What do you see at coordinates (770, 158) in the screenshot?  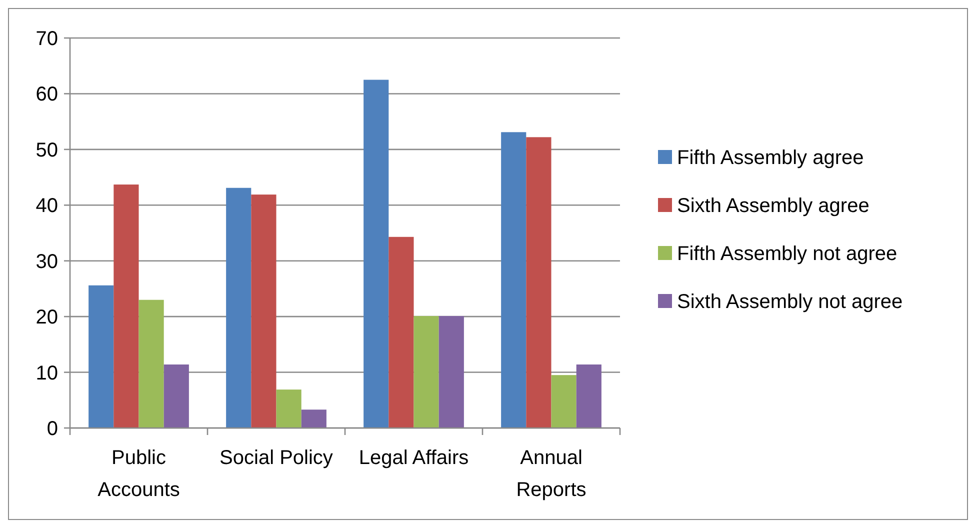 I see `legend-label: Fifth Assembly agree` at bounding box center [770, 158].